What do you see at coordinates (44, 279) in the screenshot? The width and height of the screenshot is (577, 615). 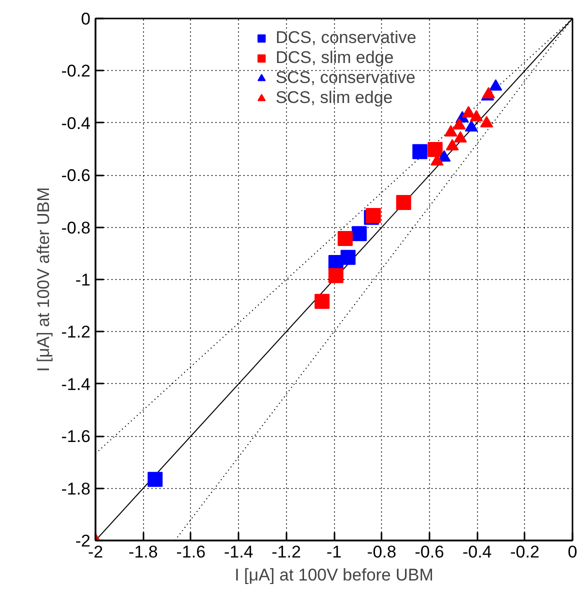 I see `y-axis-title: I [μA] at 100V after UBM` at bounding box center [44, 279].